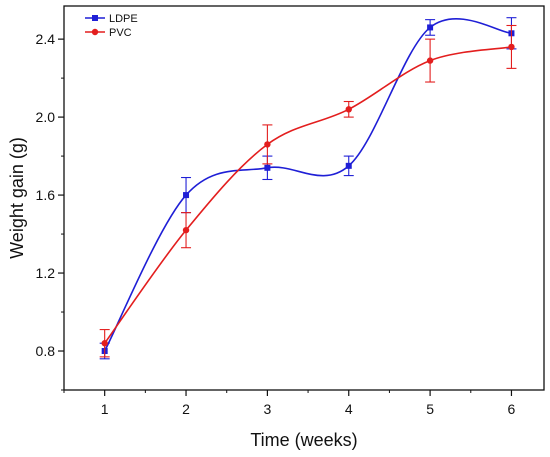 Image resolution: width=550 pixels, height=457 pixels. What do you see at coordinates (46, 195) in the screenshot?
I see `y-tick-label: 1.6` at bounding box center [46, 195].